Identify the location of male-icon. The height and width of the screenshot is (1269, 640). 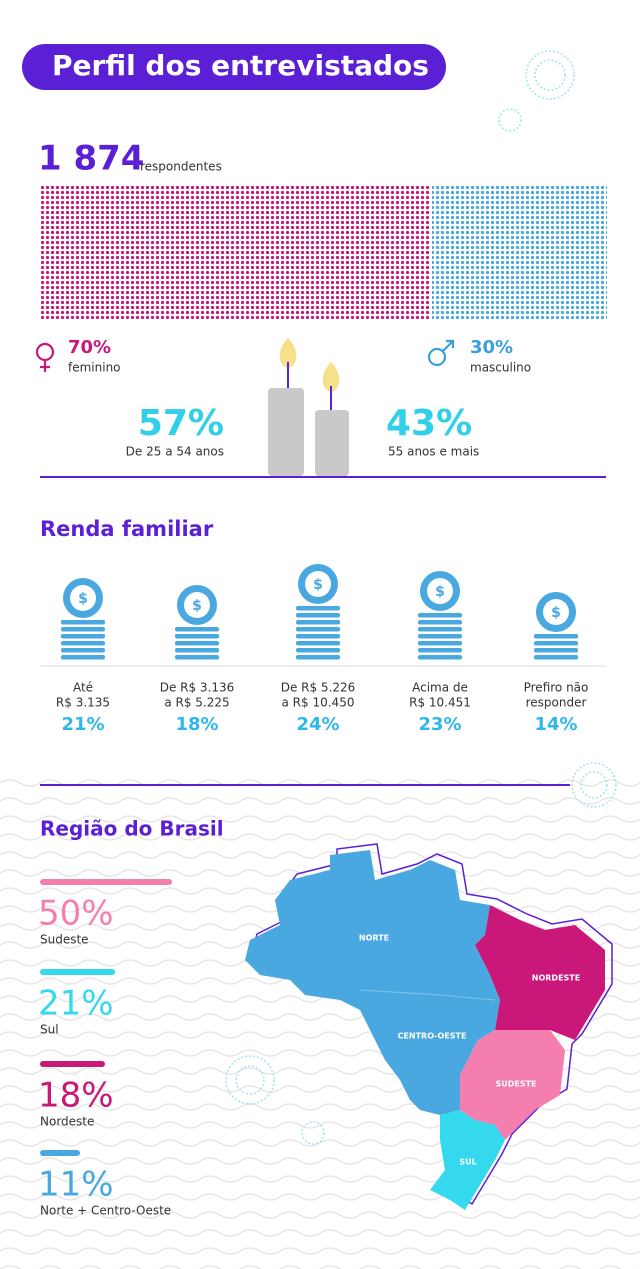
(441, 353).